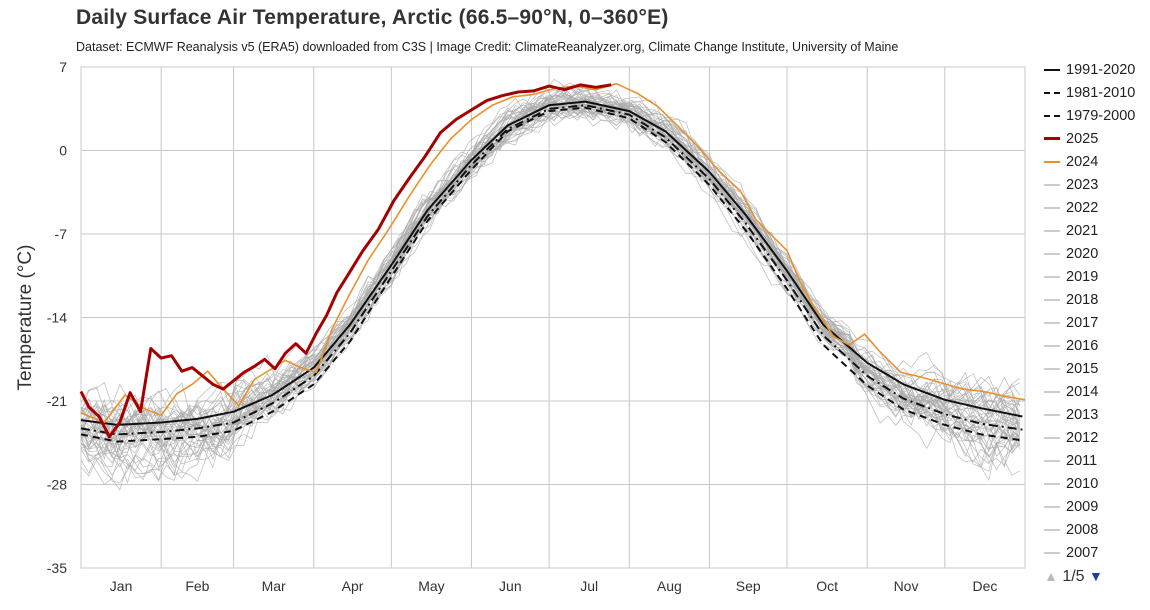  I want to click on legend-item: 2023, so click(1096, 184).